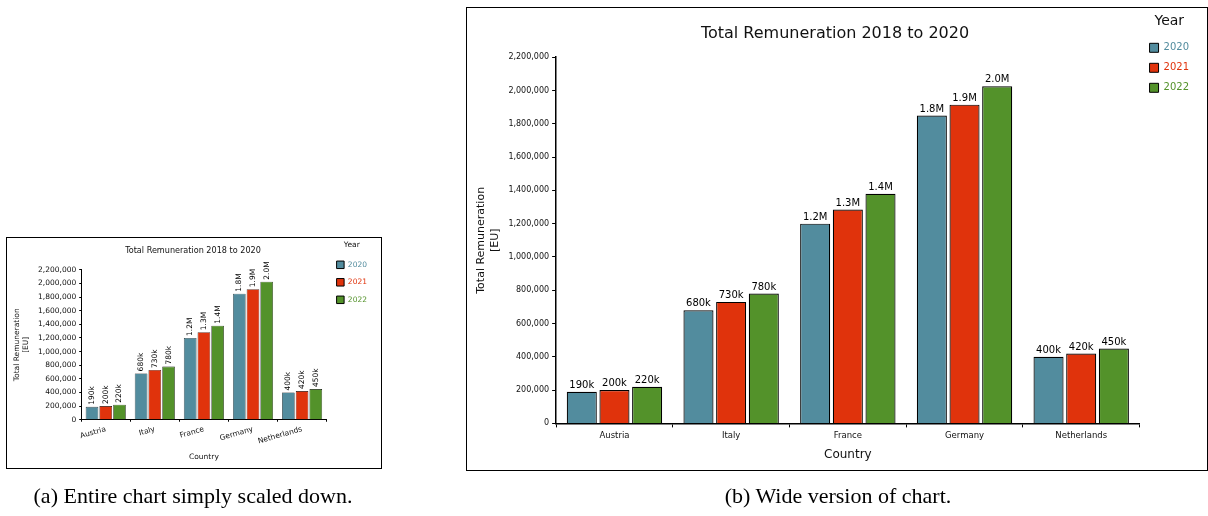  Describe the element at coordinates (932, 108) in the screenshot. I see `data-label: 1.8M` at that location.